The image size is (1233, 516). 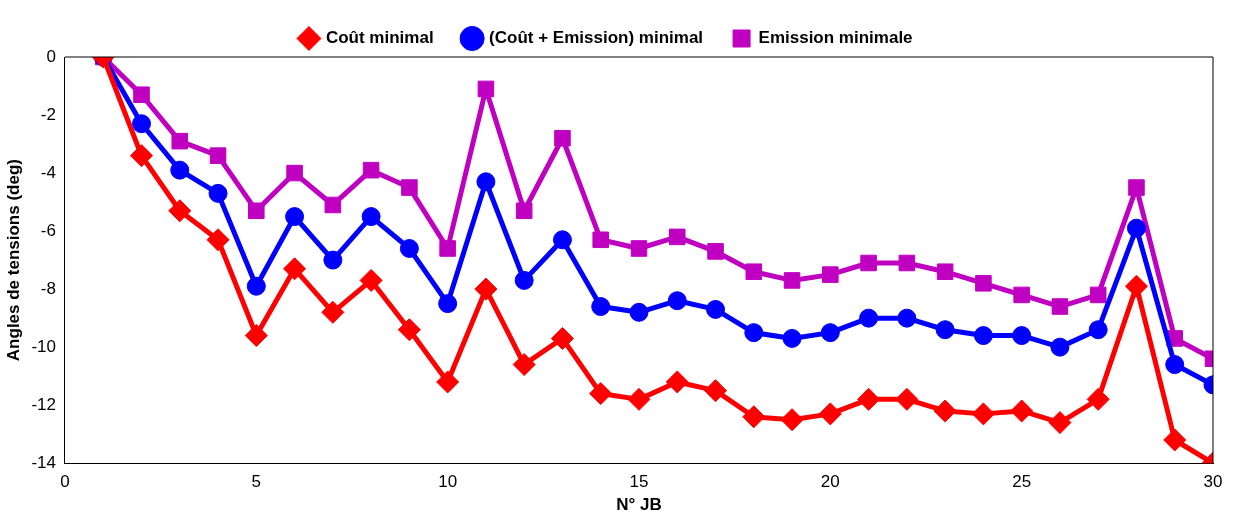 What do you see at coordinates (830, 482) in the screenshot?
I see `x-tick-label: 20` at bounding box center [830, 482].